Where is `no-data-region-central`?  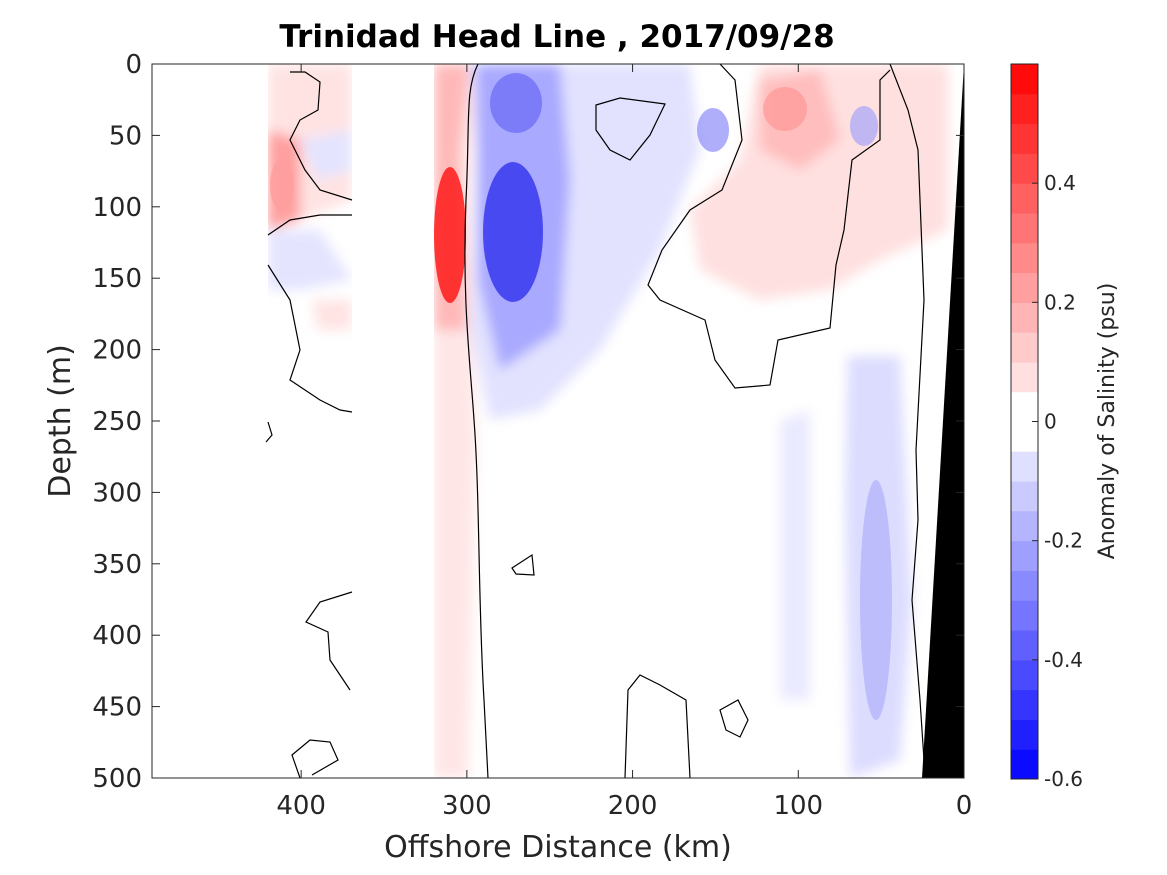 no-data-region-central is located at coordinates (393, 421).